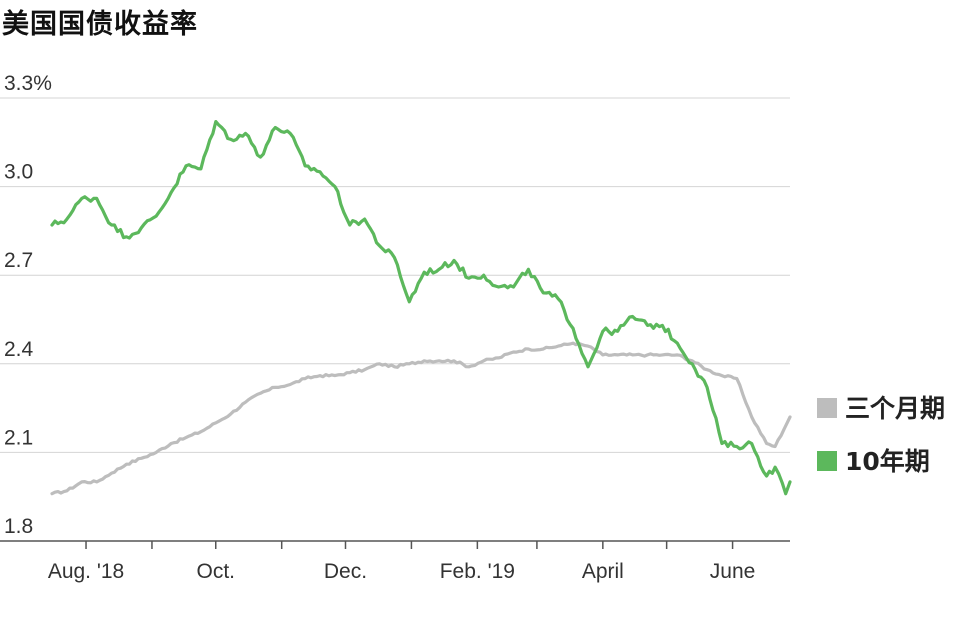 This screenshot has height=644, width=968. I want to click on x-tick-label: June, so click(733, 571).